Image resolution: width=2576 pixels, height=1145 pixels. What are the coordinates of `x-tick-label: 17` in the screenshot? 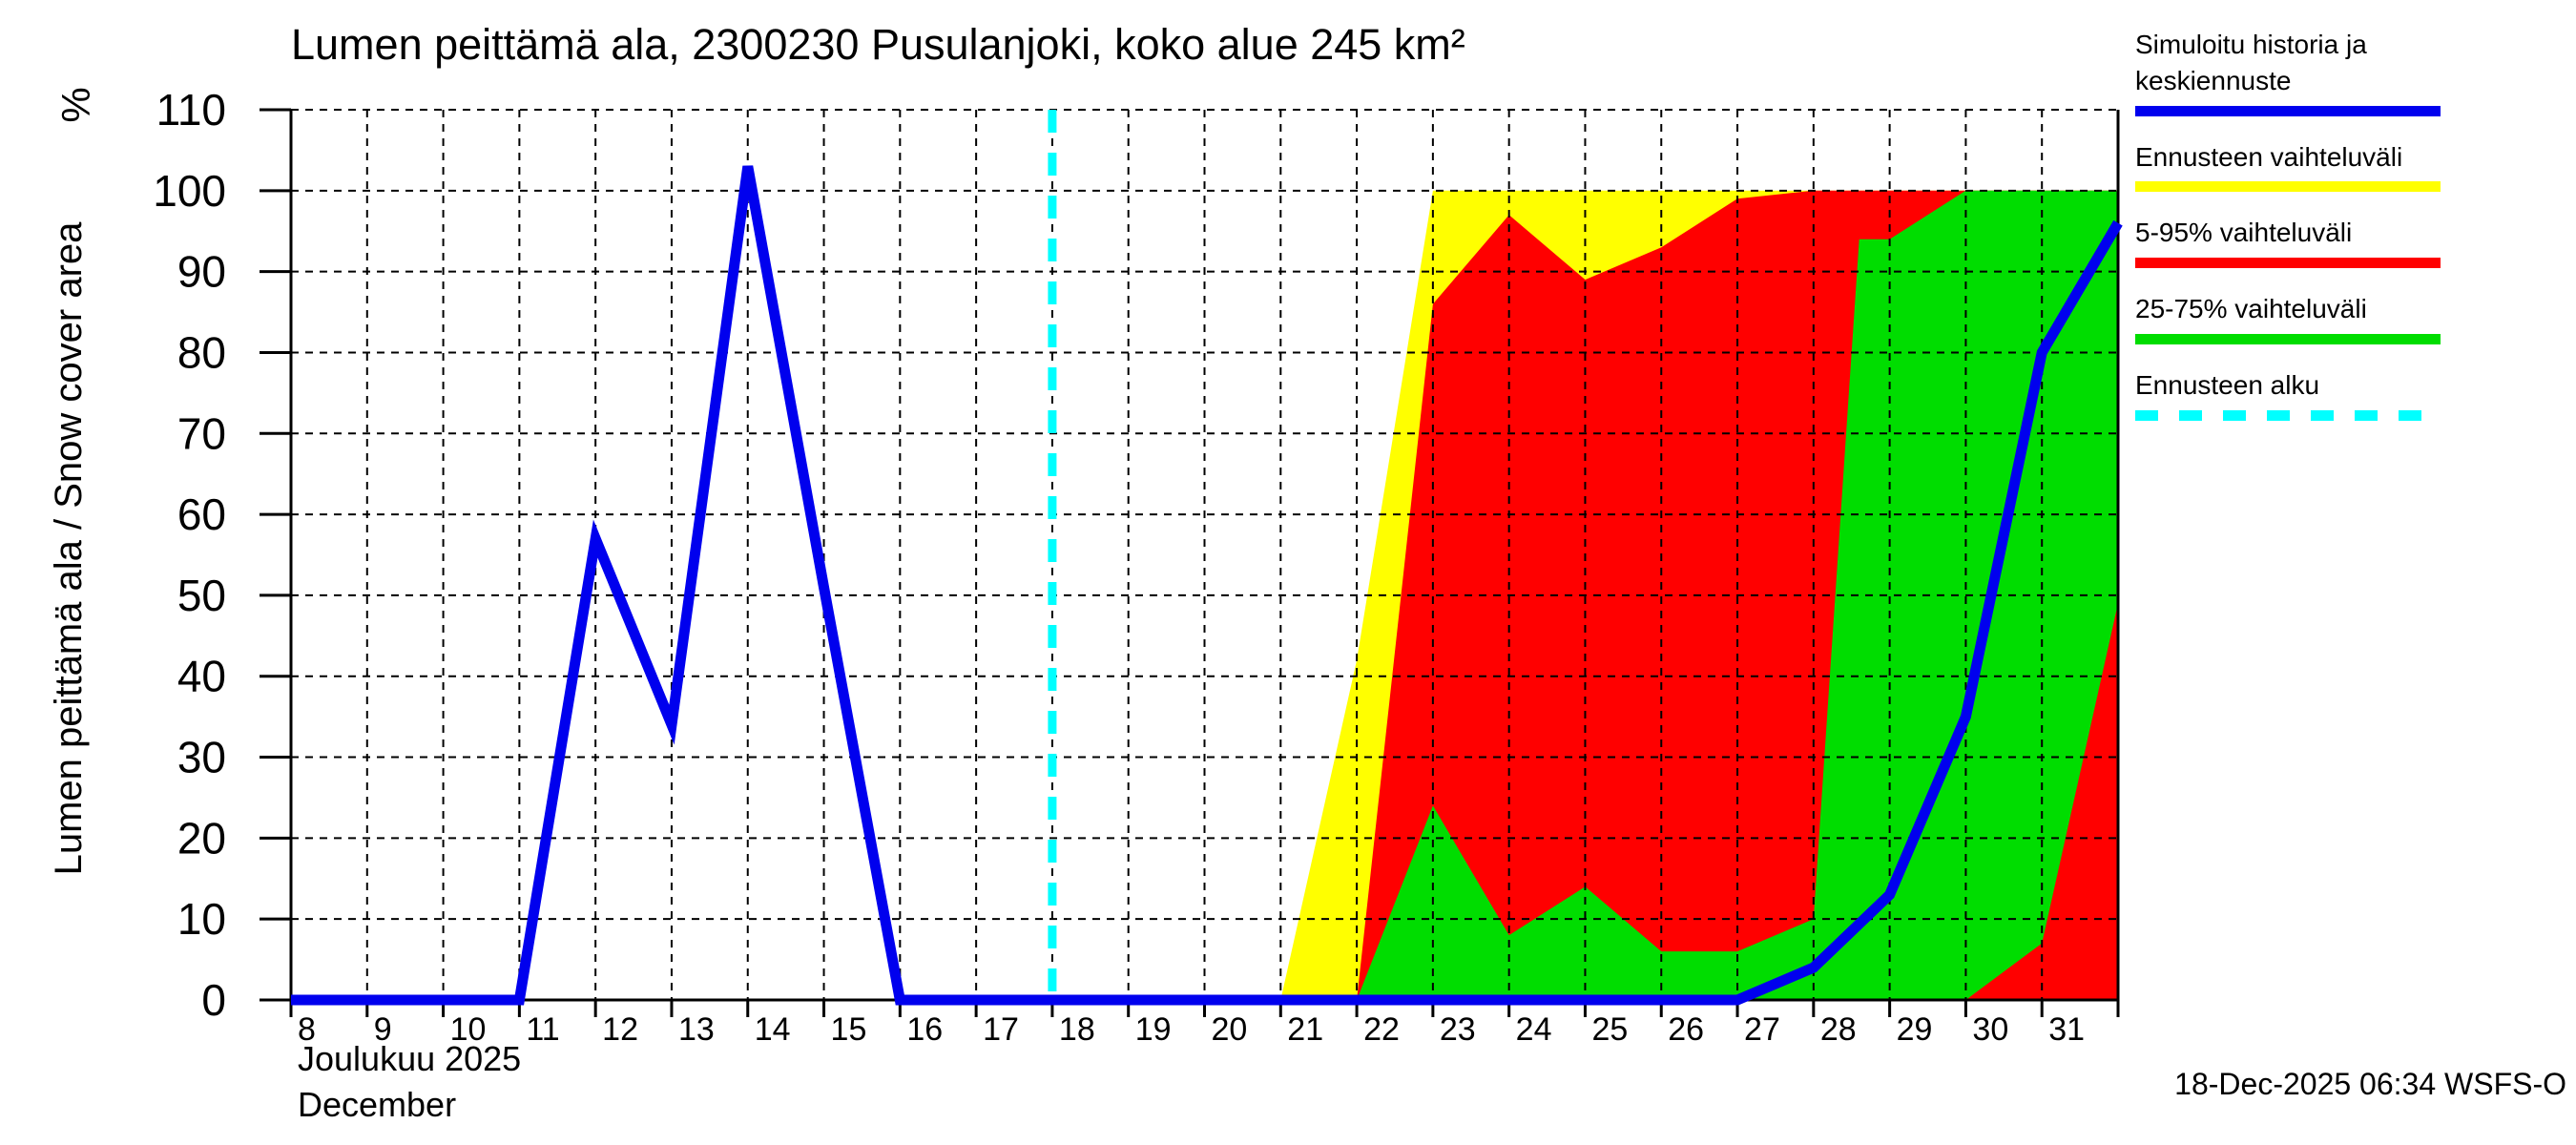 It's located at (1001, 1029).